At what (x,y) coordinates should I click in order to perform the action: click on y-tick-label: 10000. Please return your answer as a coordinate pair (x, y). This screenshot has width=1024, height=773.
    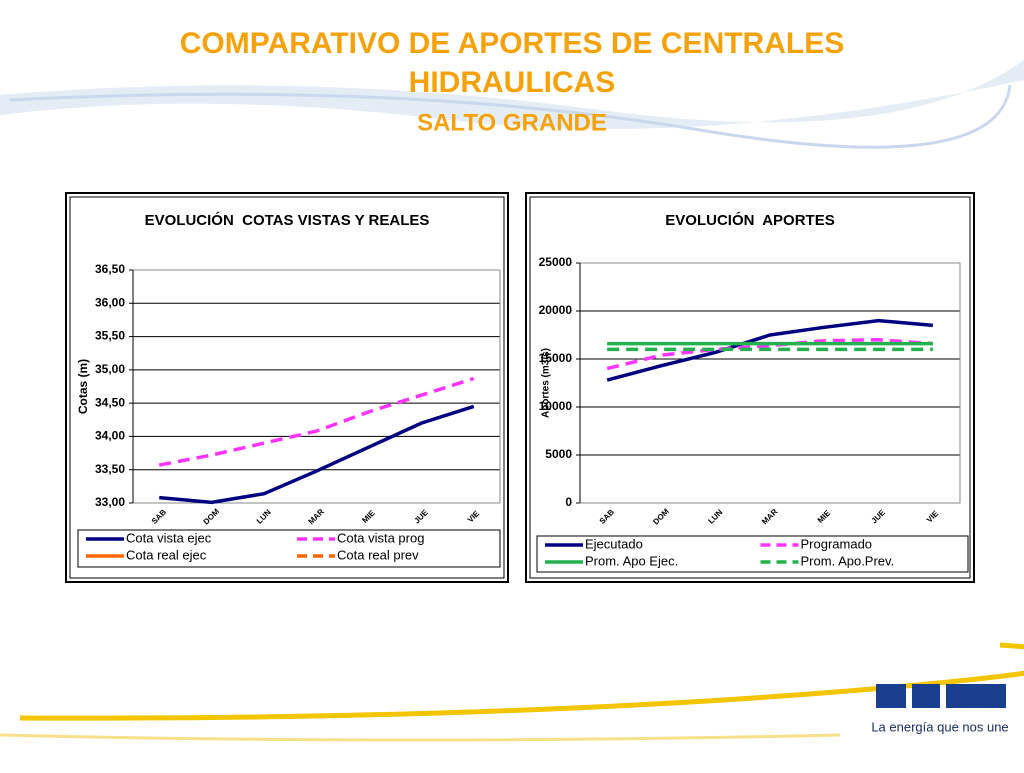
    Looking at the image, I should click on (556, 406).